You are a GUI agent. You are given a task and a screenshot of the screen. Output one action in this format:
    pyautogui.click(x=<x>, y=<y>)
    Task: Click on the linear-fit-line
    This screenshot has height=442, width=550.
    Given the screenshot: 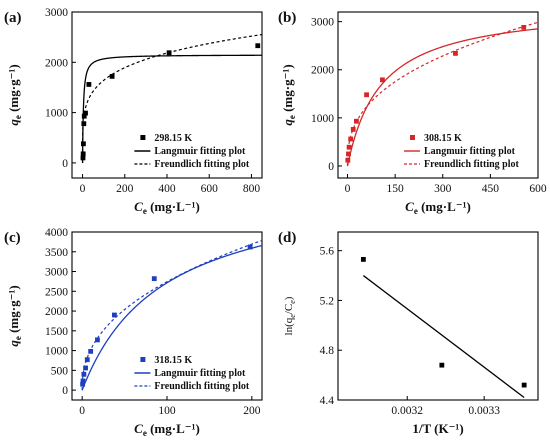 What is the action you would take?
    pyautogui.click(x=443, y=337)
    